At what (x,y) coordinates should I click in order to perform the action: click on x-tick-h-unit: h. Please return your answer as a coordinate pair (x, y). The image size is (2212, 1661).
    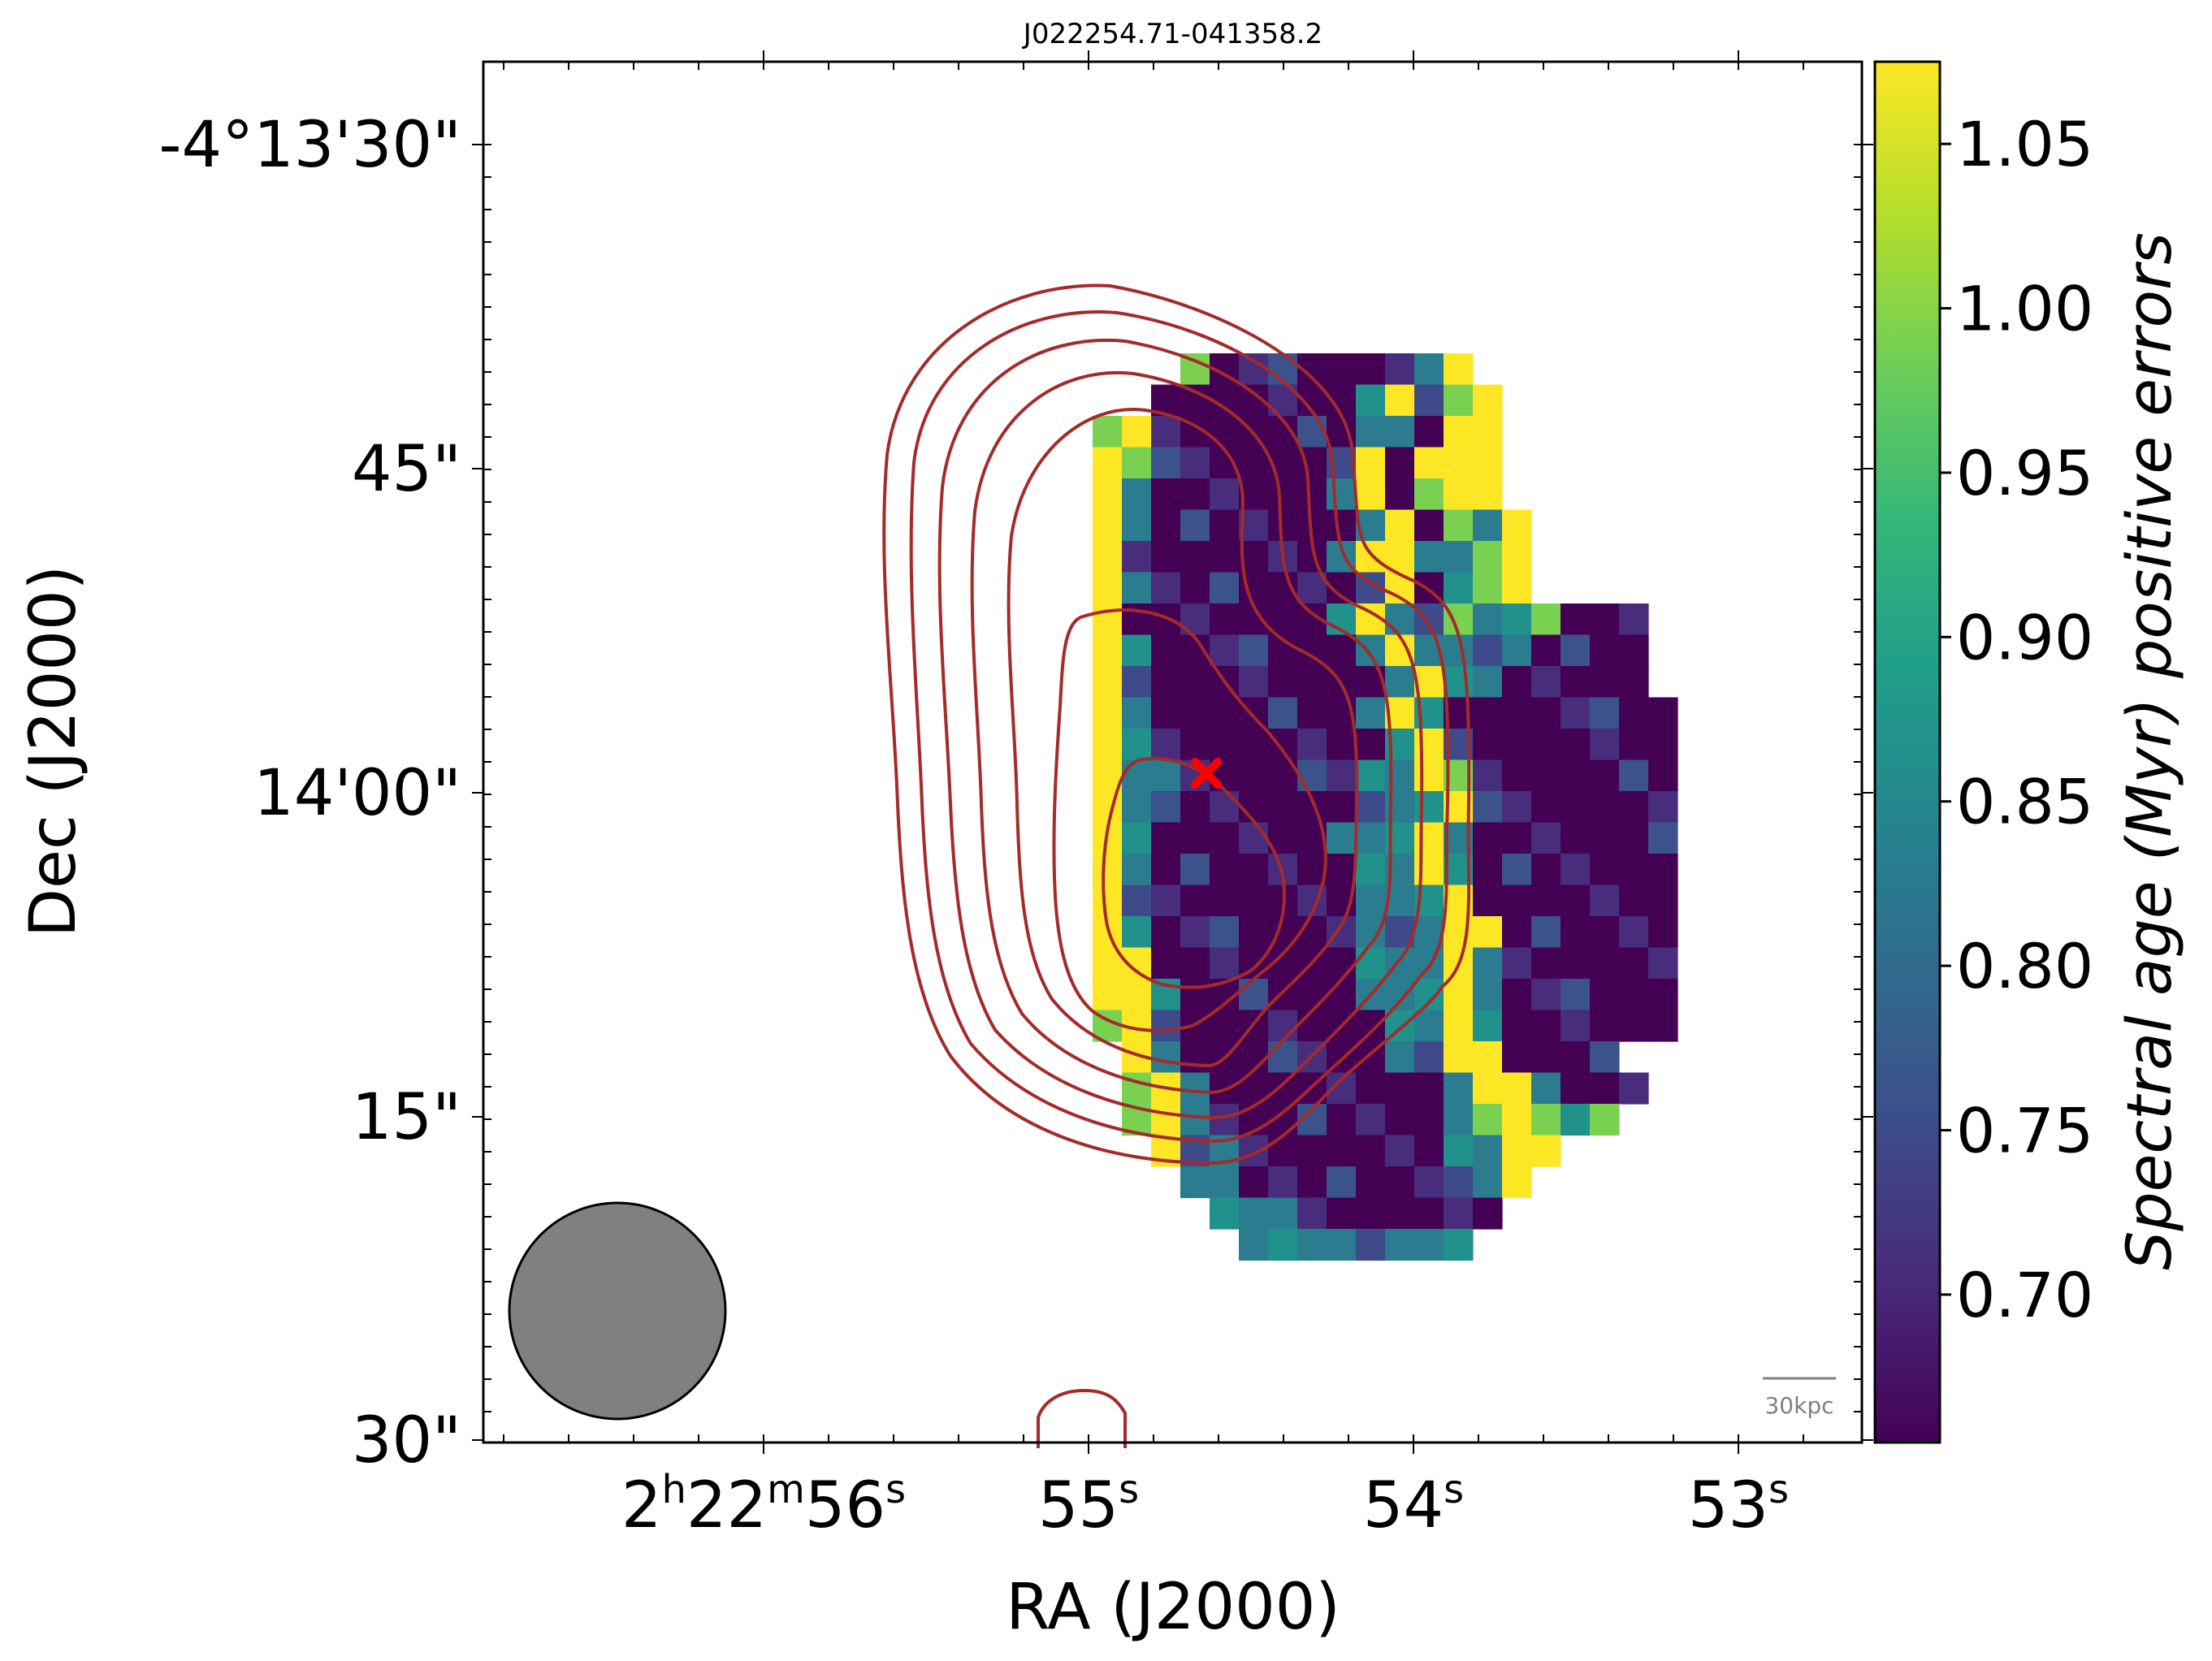
    Looking at the image, I should click on (673, 1490).